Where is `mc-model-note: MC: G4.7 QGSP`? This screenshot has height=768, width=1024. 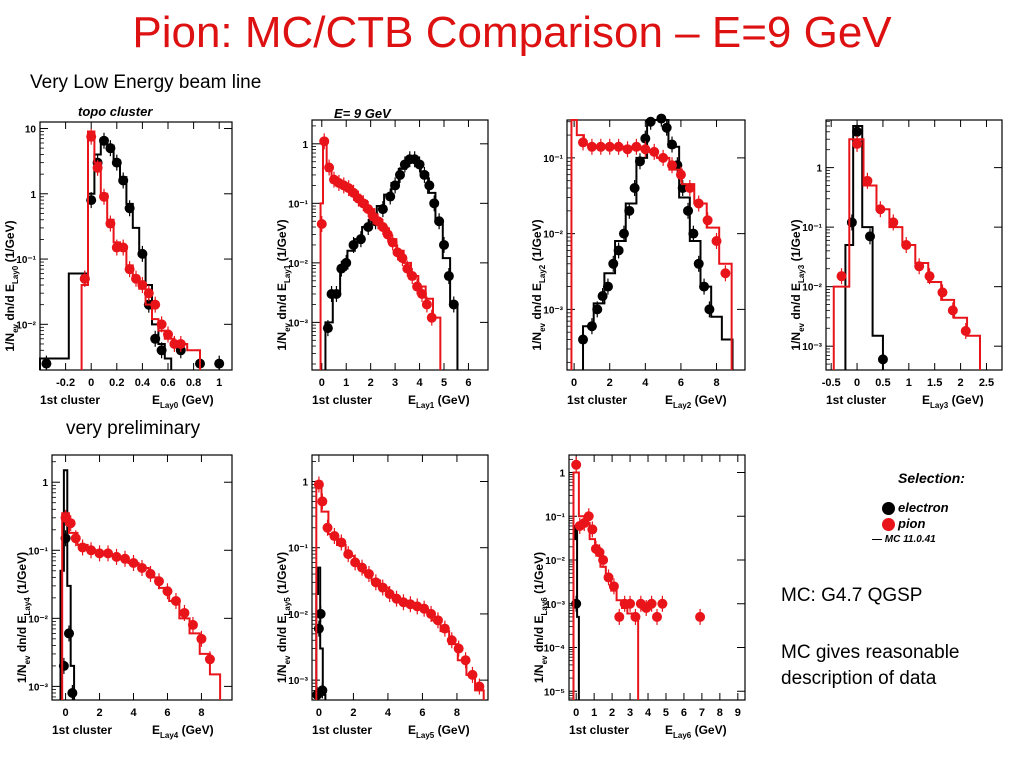 mc-model-note: MC: G4.7 QGSP is located at coordinates (852, 595).